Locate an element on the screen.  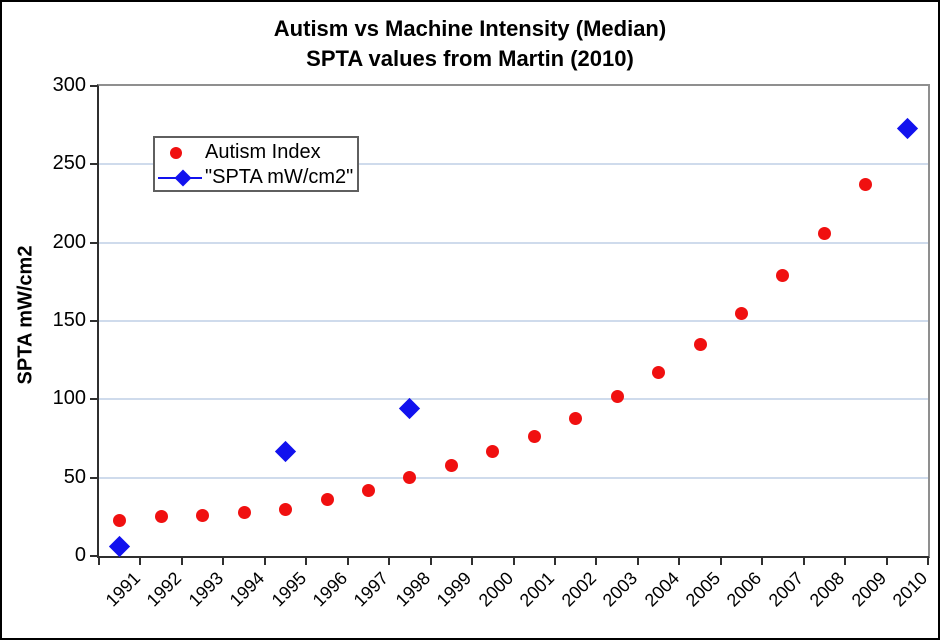
legend: Autism Index "SPTA mW/cm2" is located at coordinates (256, 164).